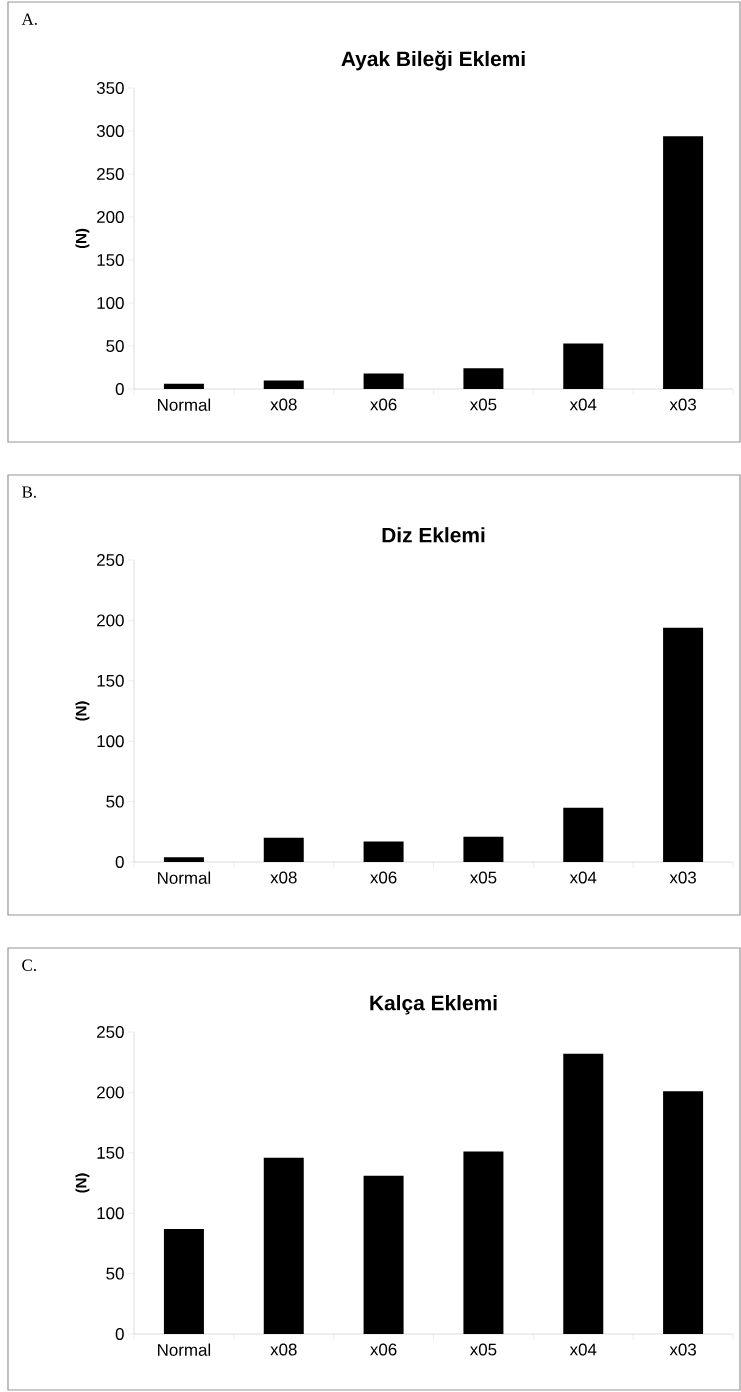 This screenshot has width=741, height=1392. I want to click on text: C., so click(29, 965).